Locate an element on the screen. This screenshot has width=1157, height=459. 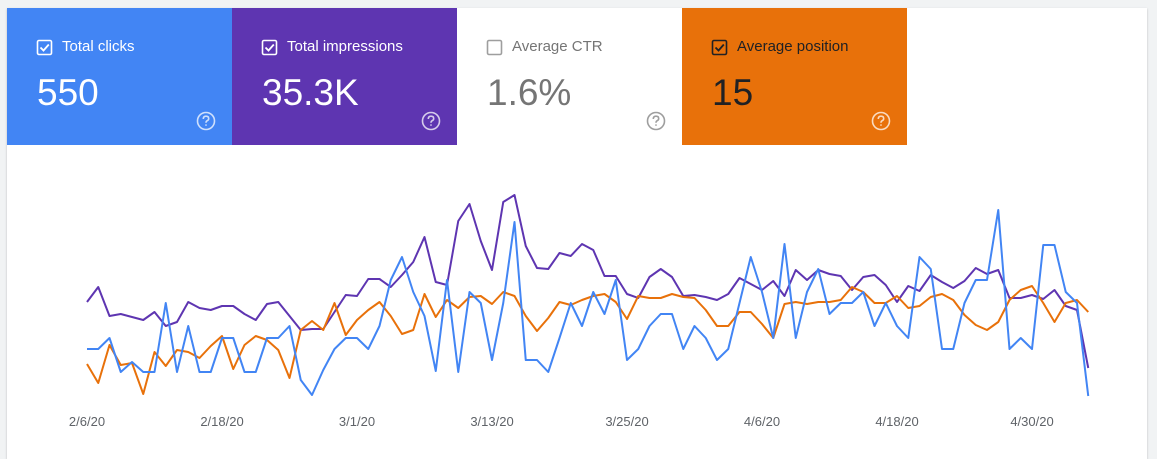
metric-card: Average CTR 1.6% is located at coordinates (569, 76).